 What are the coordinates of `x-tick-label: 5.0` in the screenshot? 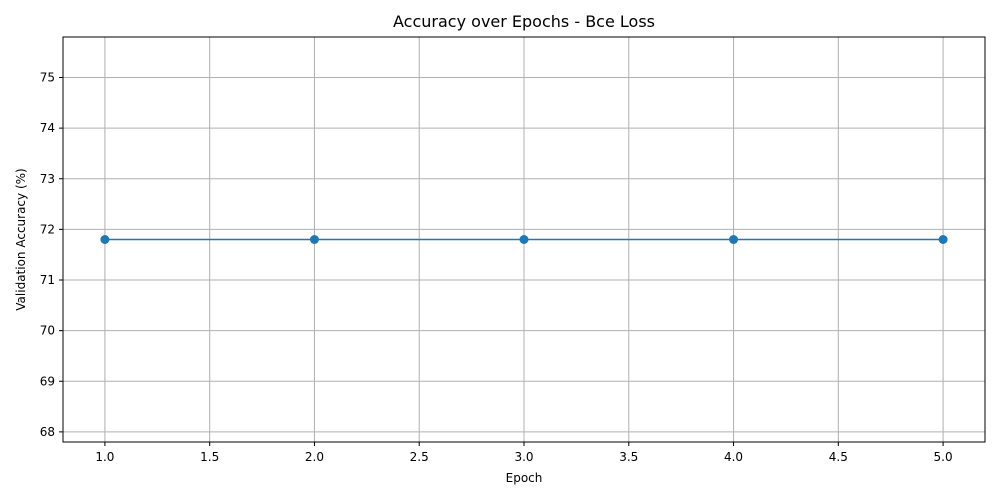 It's located at (943, 457).